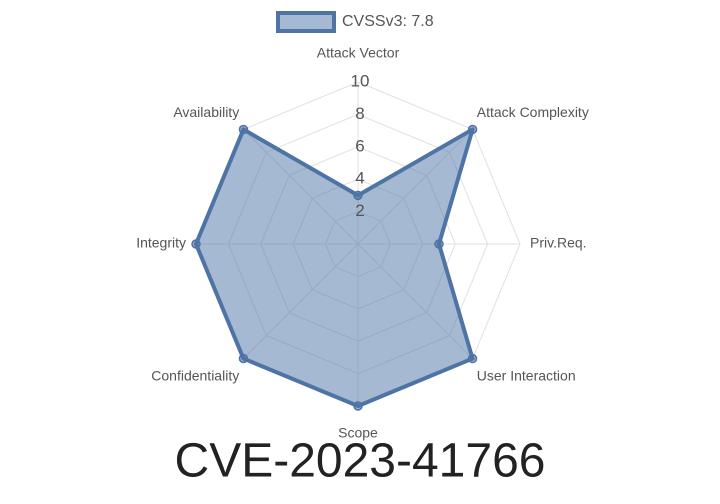 The height and width of the screenshot is (504, 720). I want to click on axis-label: Attack Vector, so click(358, 53).